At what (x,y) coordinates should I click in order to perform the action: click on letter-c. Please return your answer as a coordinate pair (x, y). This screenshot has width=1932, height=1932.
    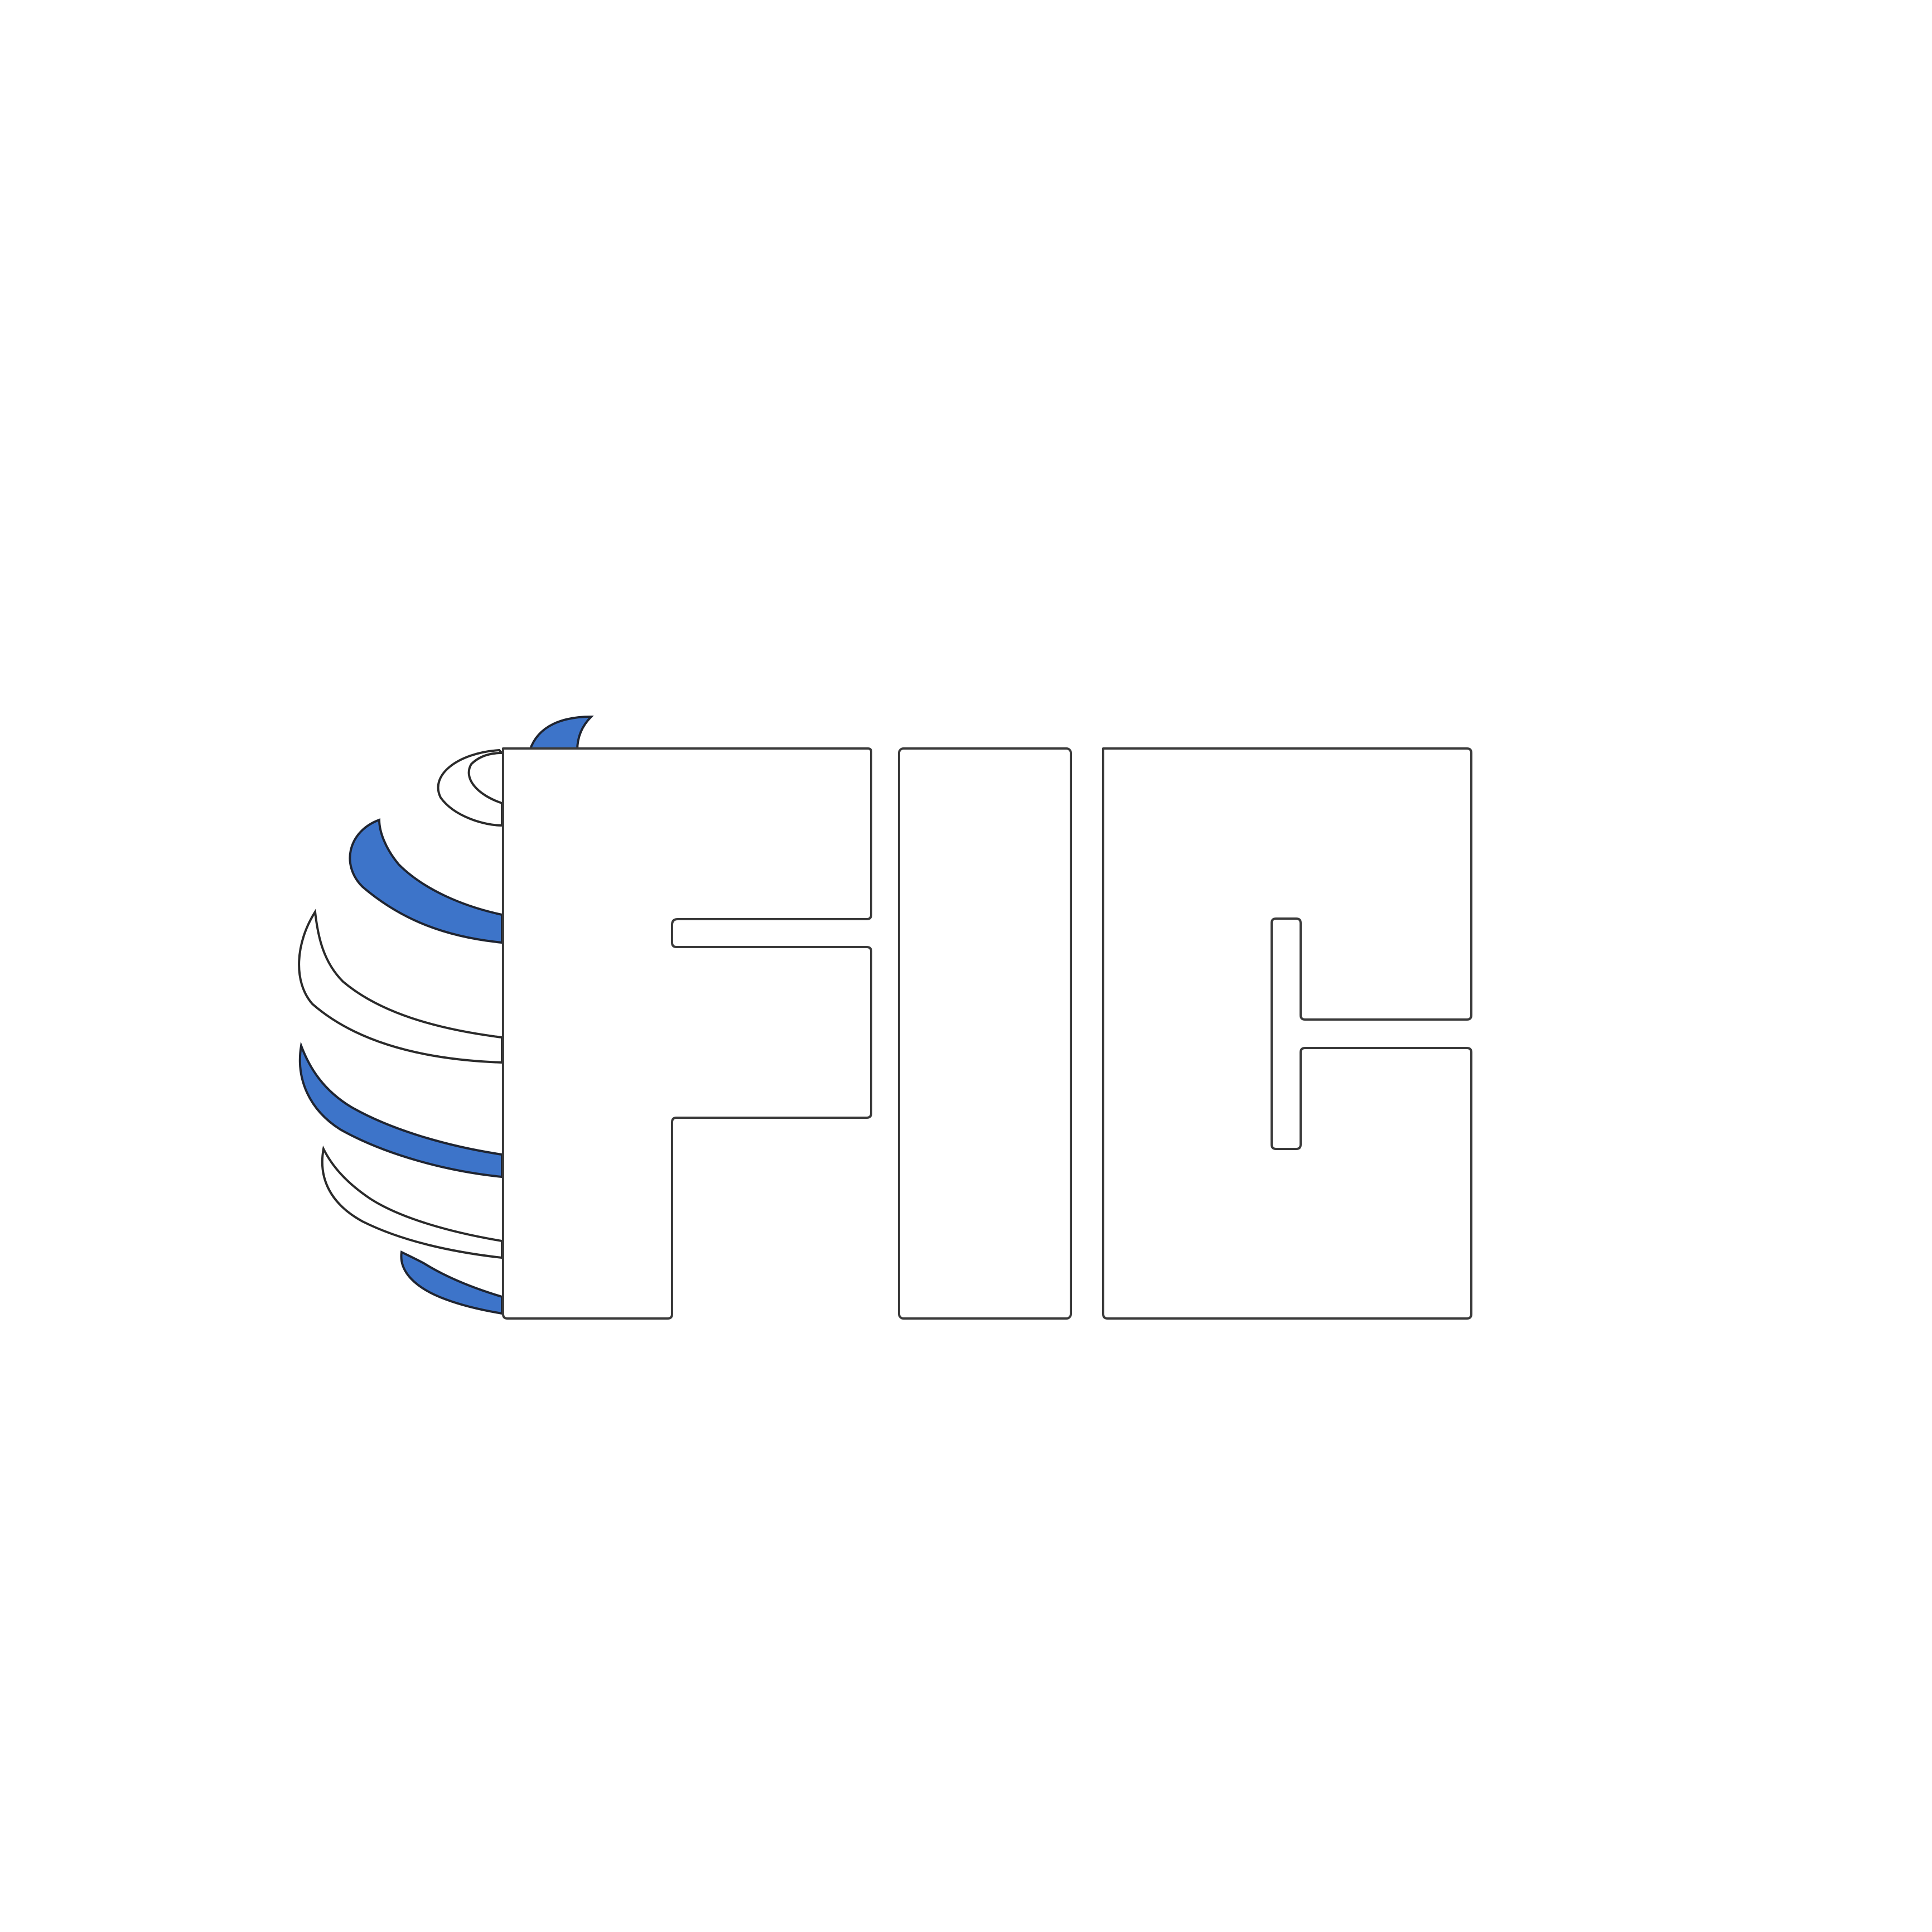
    Looking at the image, I should click on (1287, 1033).